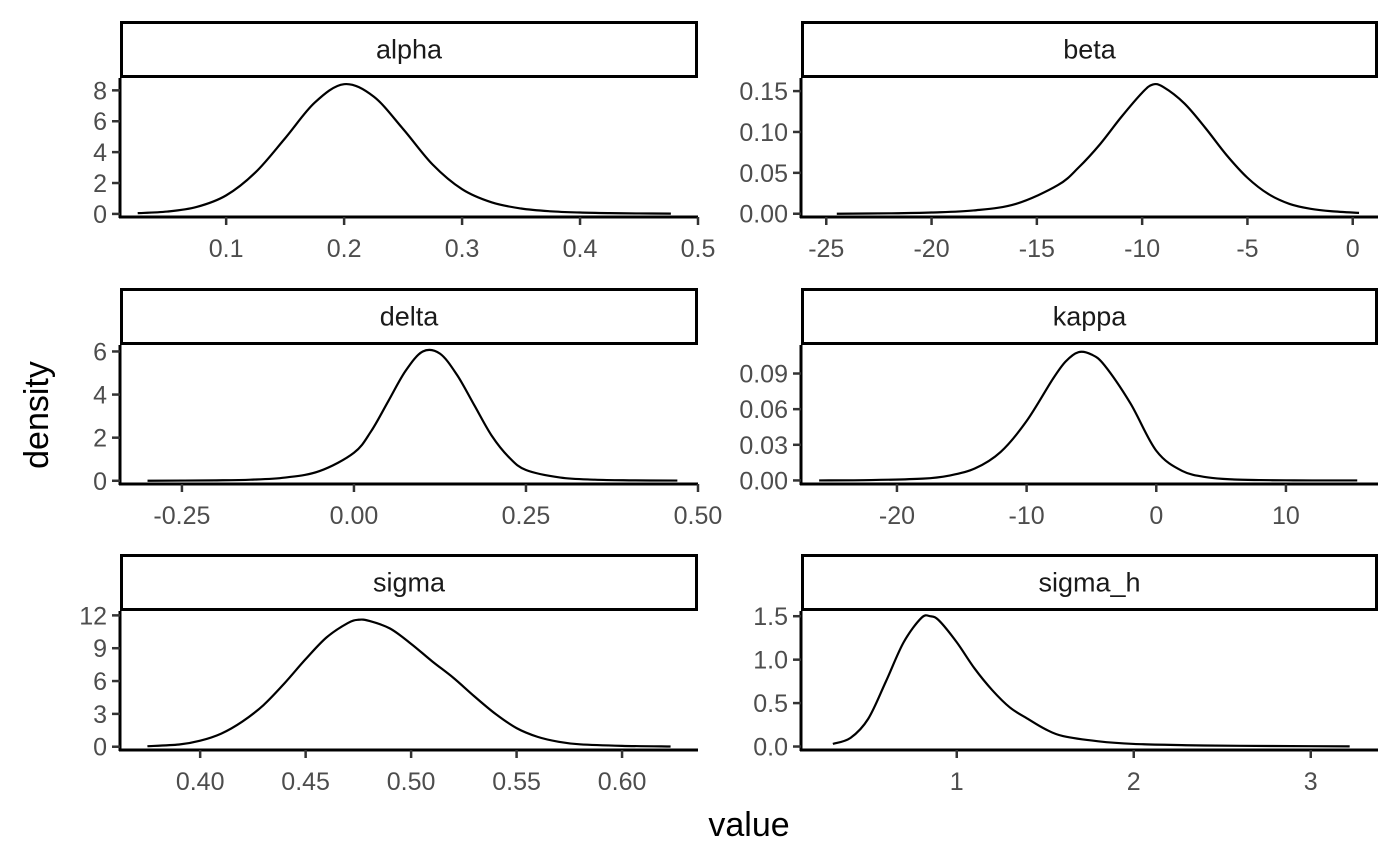  I want to click on x-tick-label: -15, so click(1037, 249).